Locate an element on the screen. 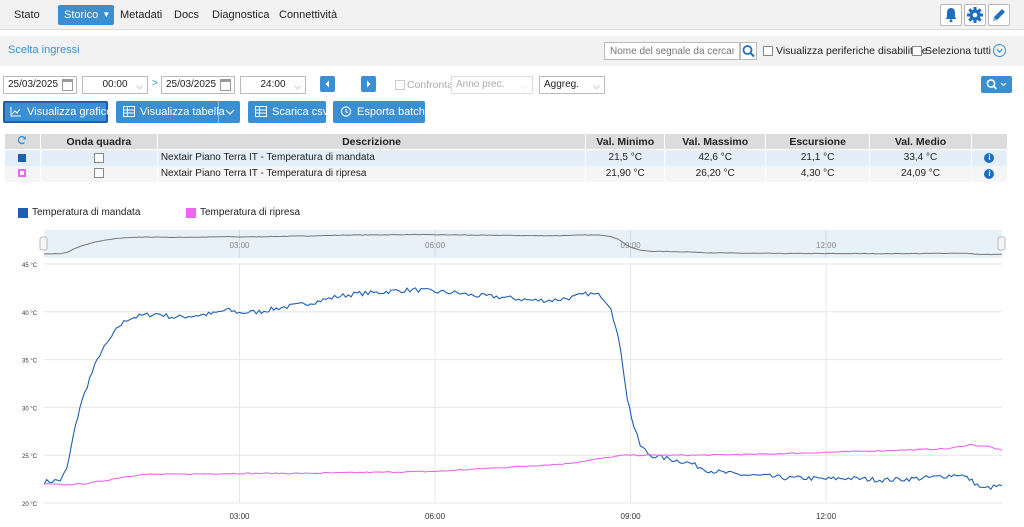 The height and width of the screenshot is (527, 1024). show-disabled-label: Visualizza periferiche disabilitate is located at coordinates (852, 51).